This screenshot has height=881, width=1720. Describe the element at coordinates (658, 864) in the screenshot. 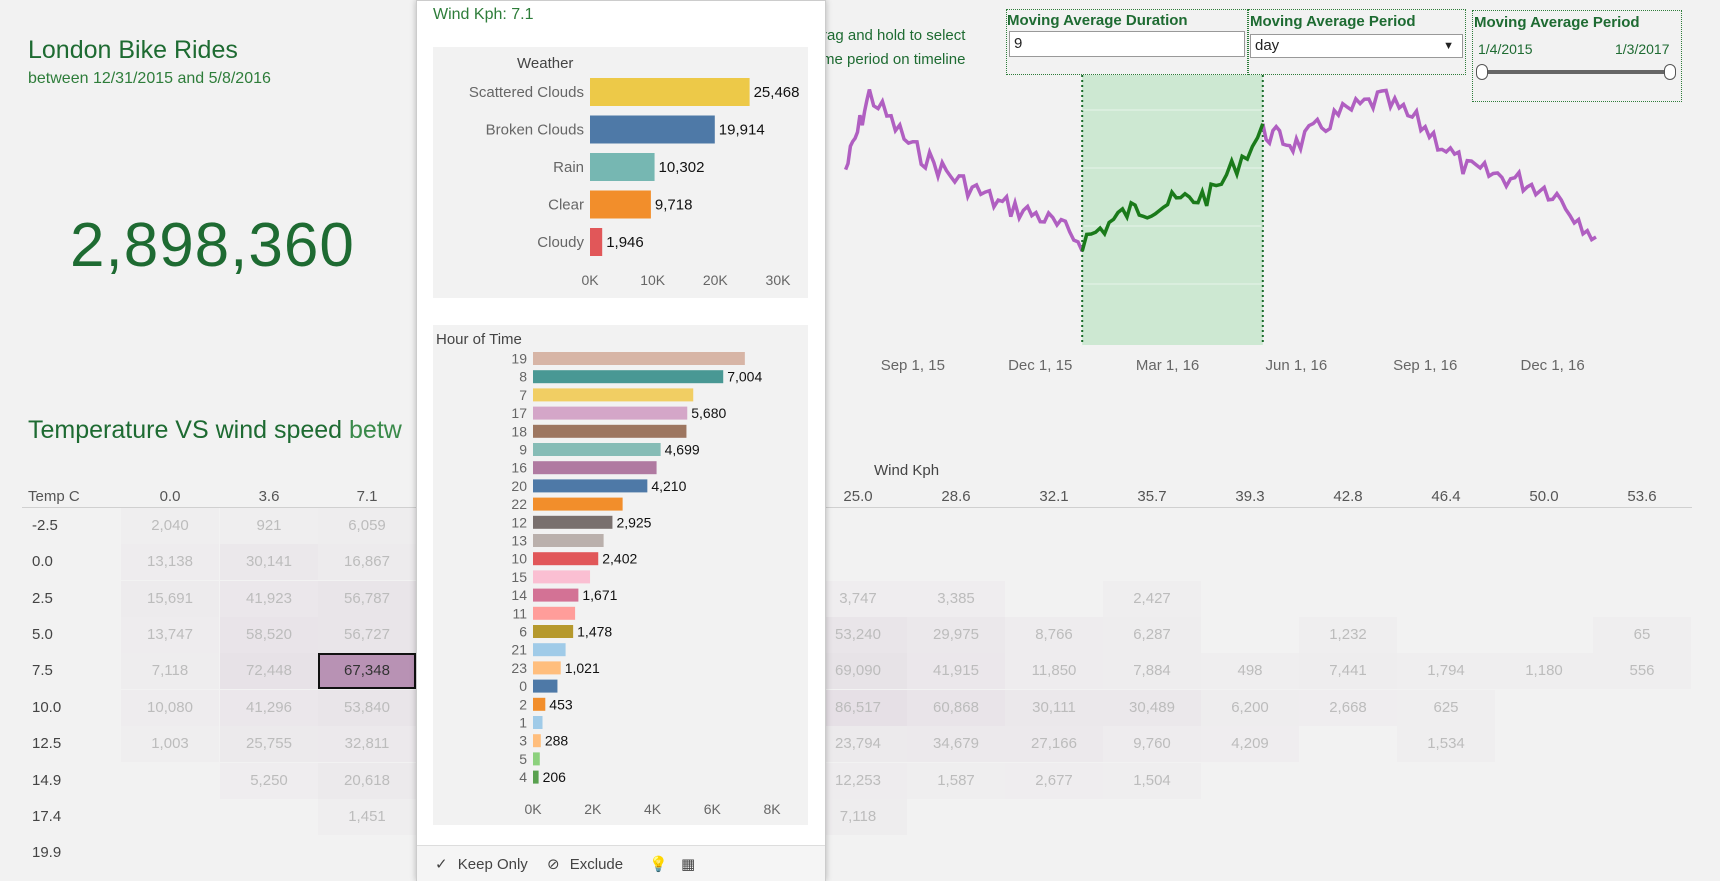

I see `lightbulb-icon: 💡` at that location.